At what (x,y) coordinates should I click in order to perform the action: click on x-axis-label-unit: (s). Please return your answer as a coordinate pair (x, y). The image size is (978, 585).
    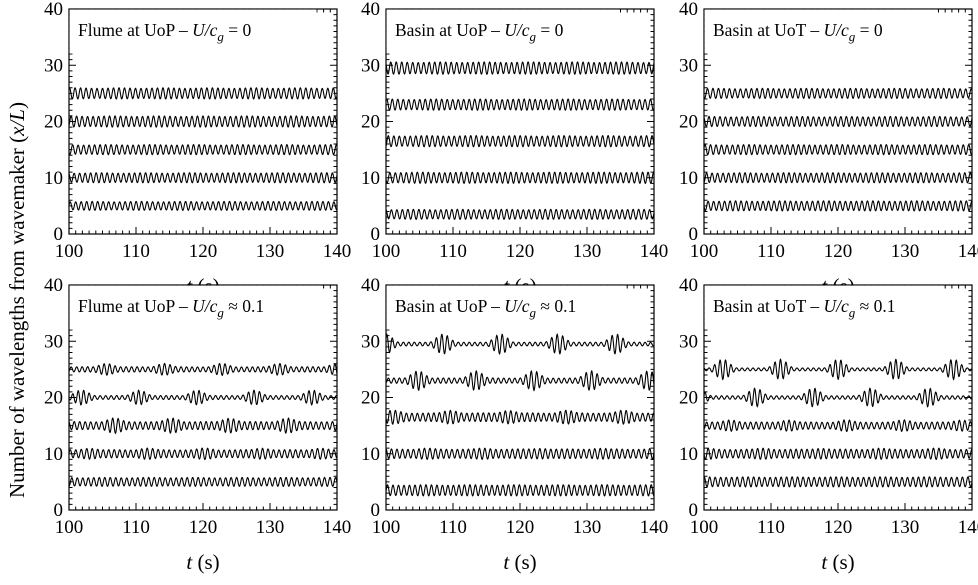
    Looking at the image, I should click on (205, 562).